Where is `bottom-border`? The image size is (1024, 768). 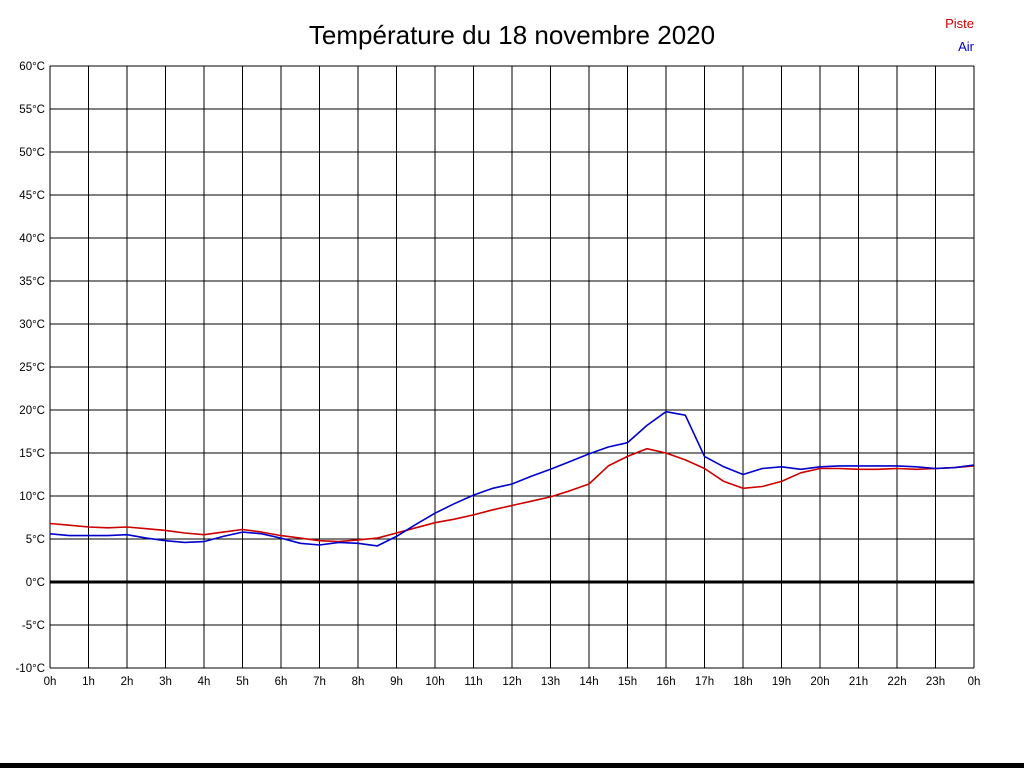
bottom-border is located at coordinates (512, 765).